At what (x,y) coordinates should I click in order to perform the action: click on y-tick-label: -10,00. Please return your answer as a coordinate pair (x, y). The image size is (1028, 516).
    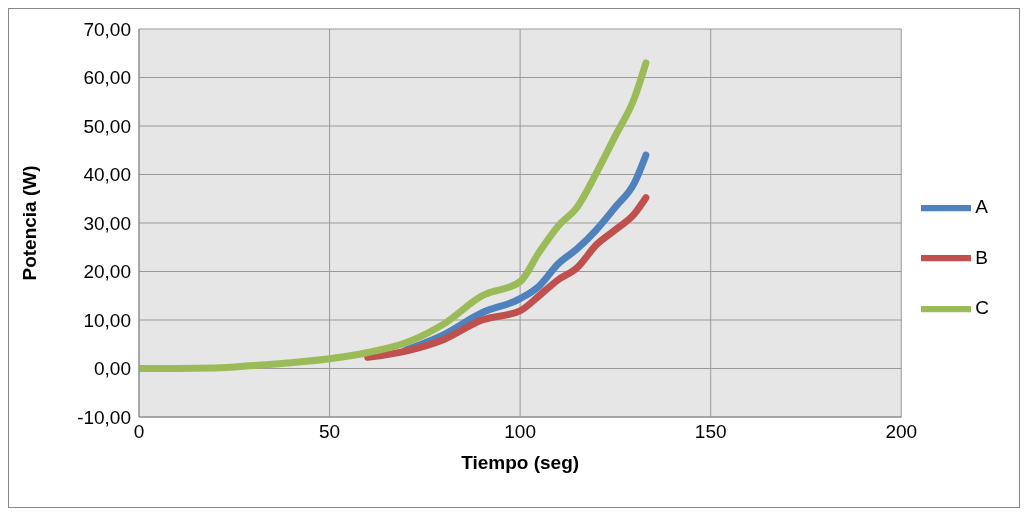
    Looking at the image, I should click on (104, 417).